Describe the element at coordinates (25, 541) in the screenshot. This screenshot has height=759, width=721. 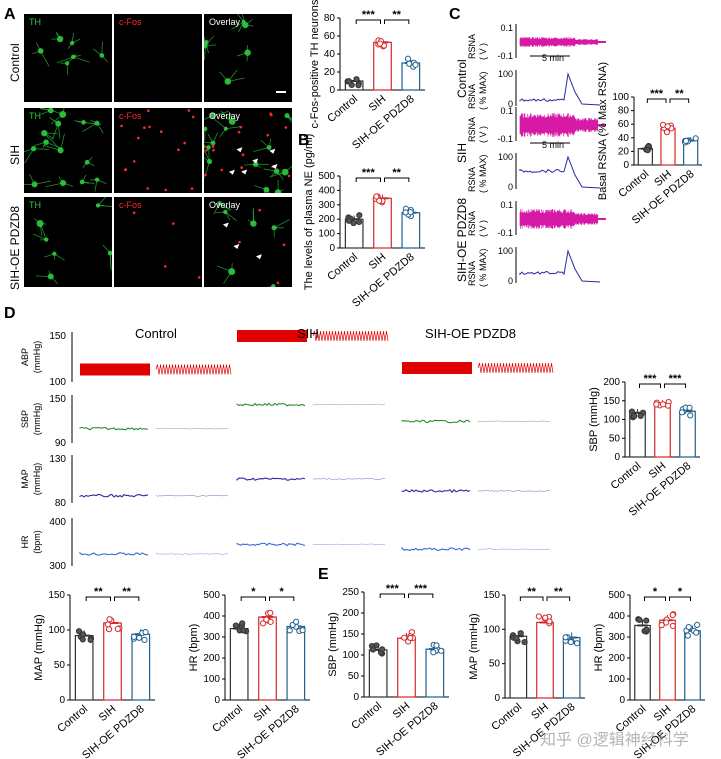
I see `hr-label: HR` at that location.